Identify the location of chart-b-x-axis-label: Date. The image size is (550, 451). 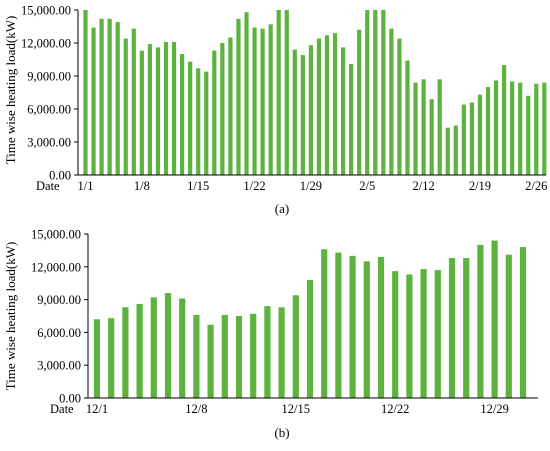
(62, 409).